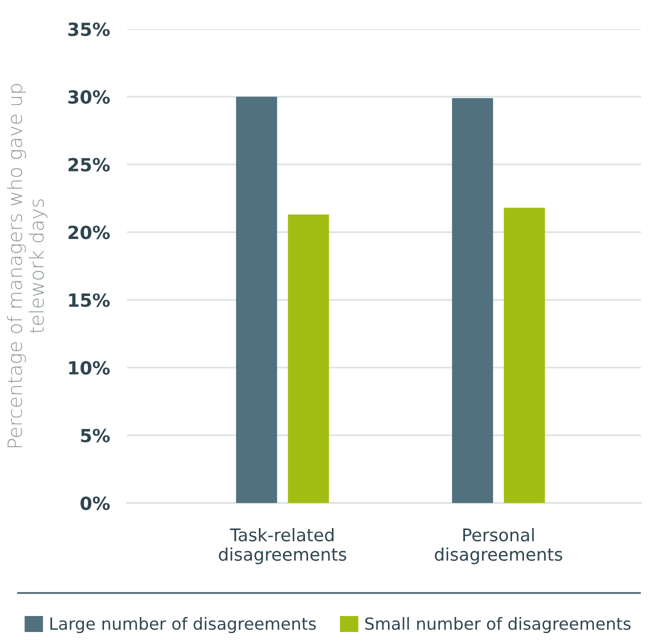  What do you see at coordinates (89, 368) in the screenshot?
I see `y-tick-label: 10%` at bounding box center [89, 368].